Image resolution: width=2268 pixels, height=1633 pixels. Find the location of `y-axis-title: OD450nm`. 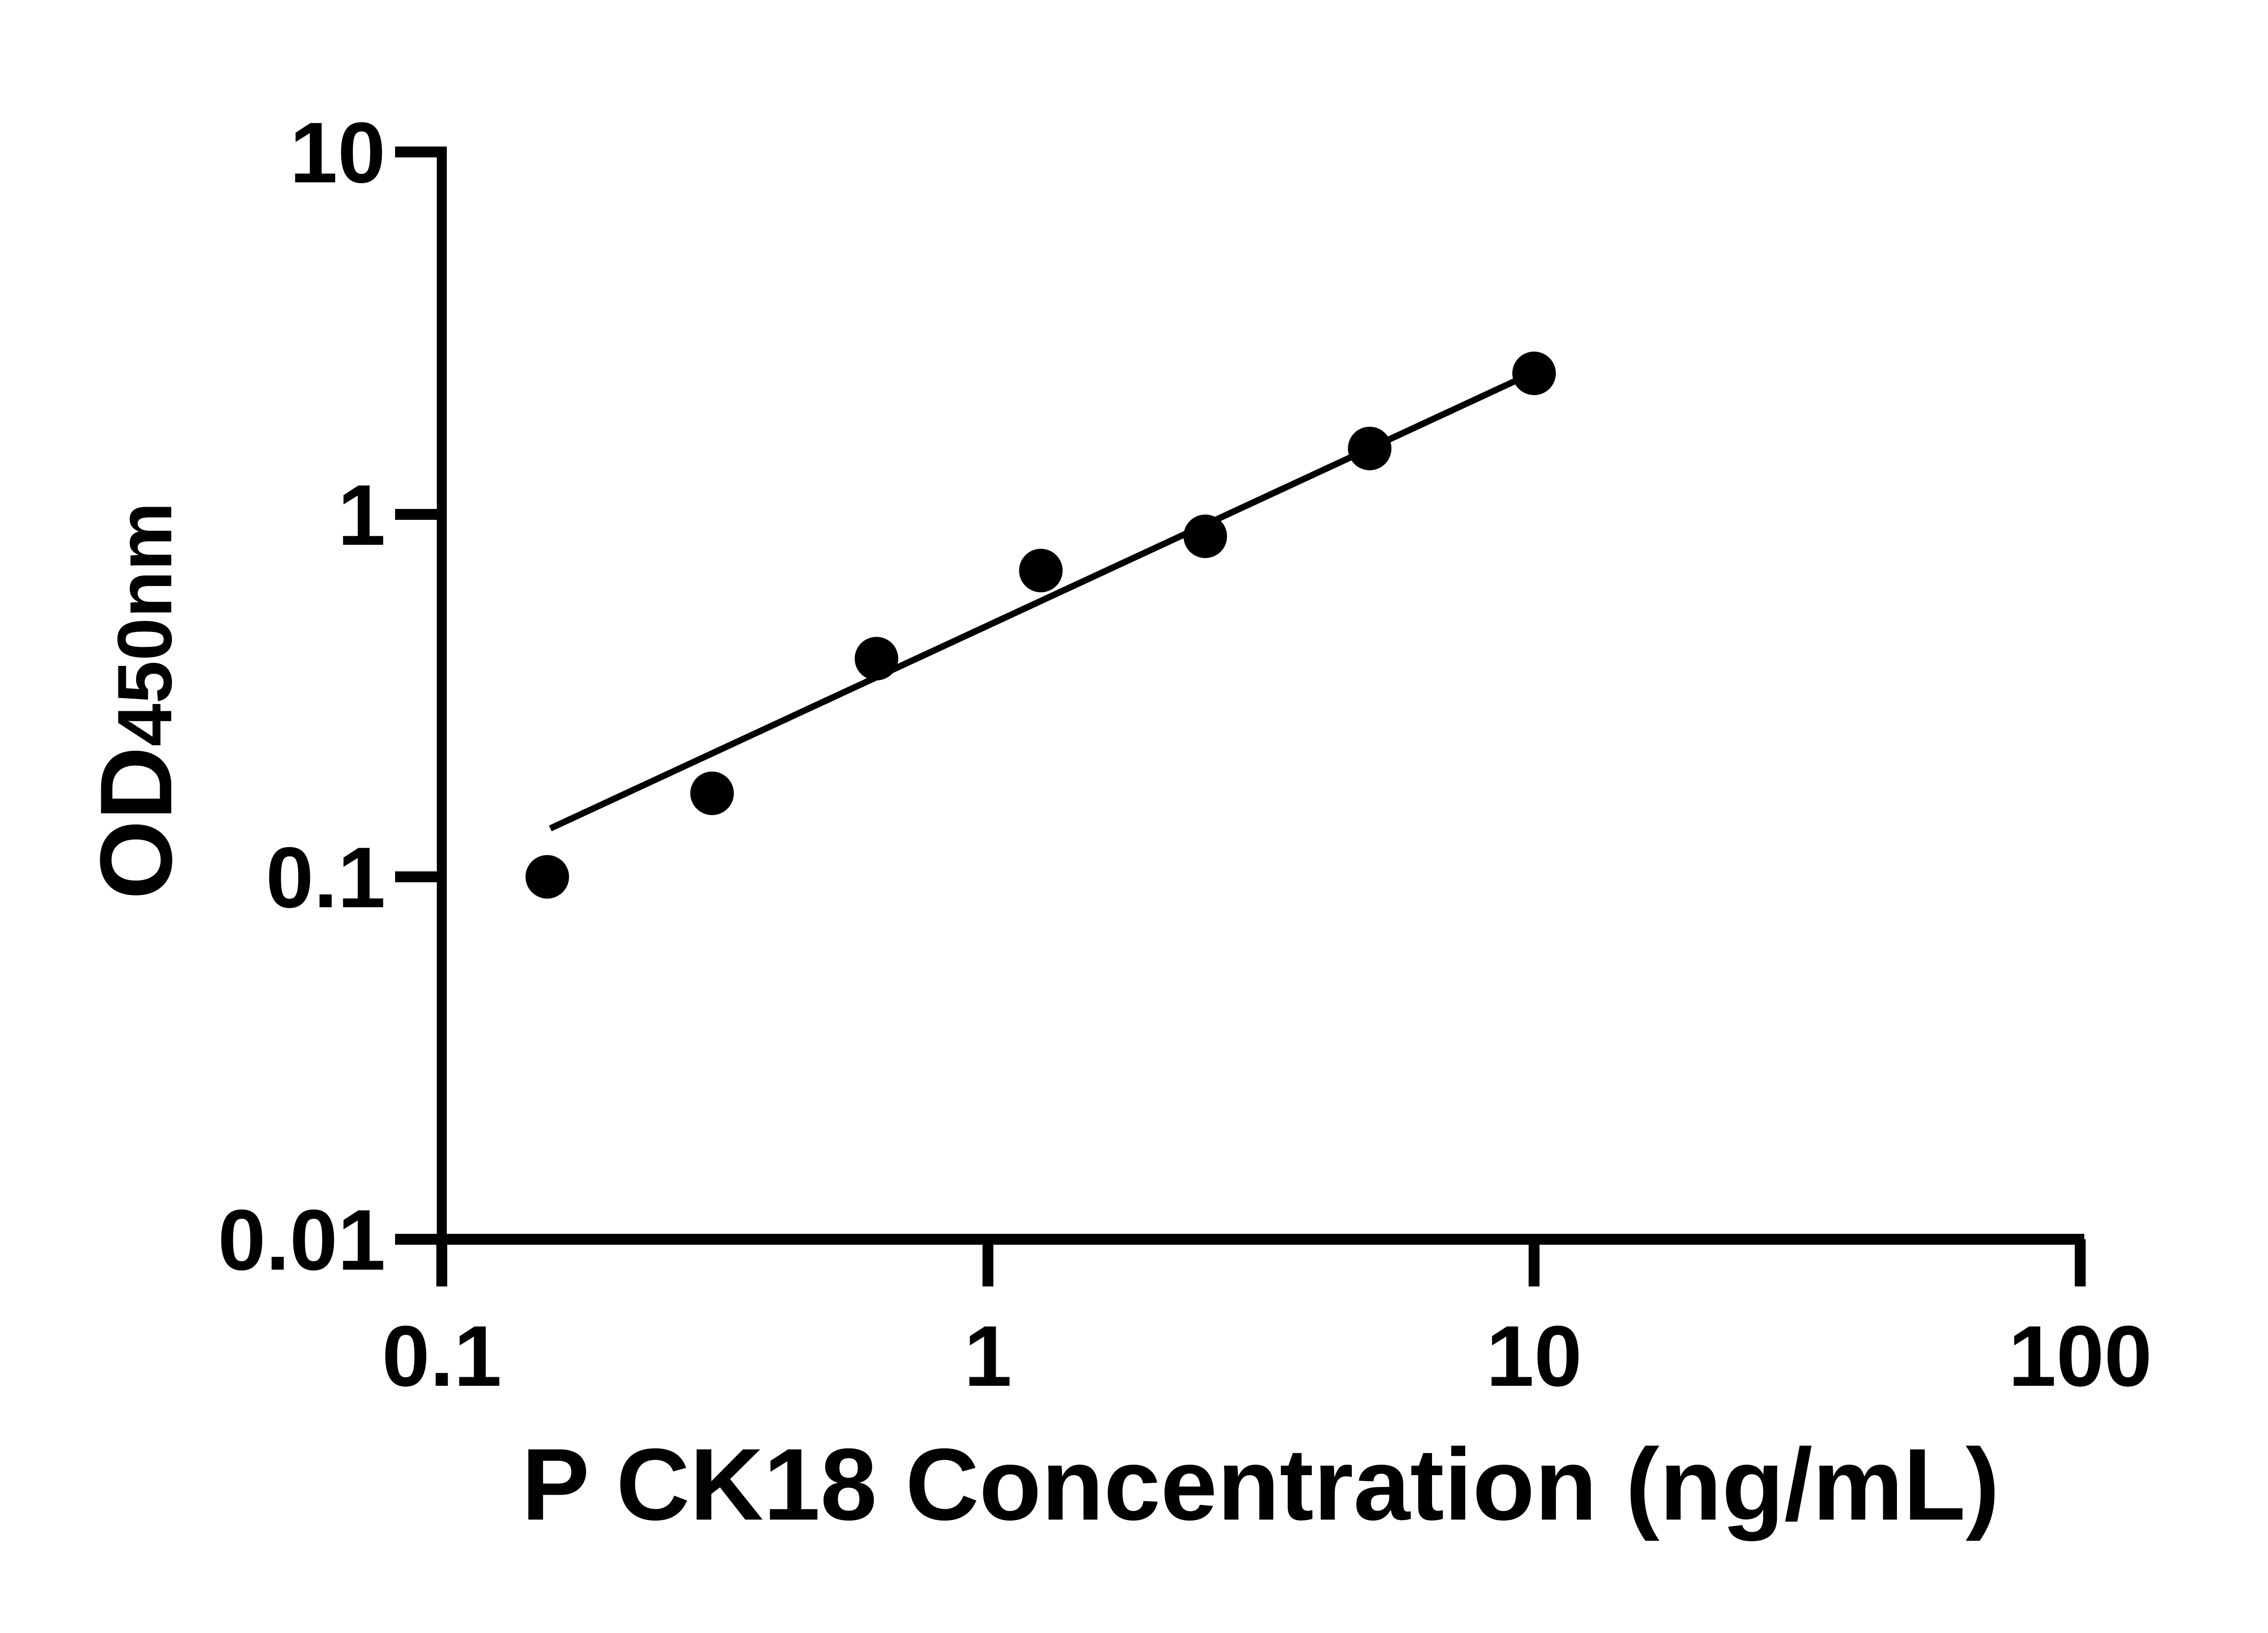

y-axis-title: OD450nm is located at coordinates (136, 701).